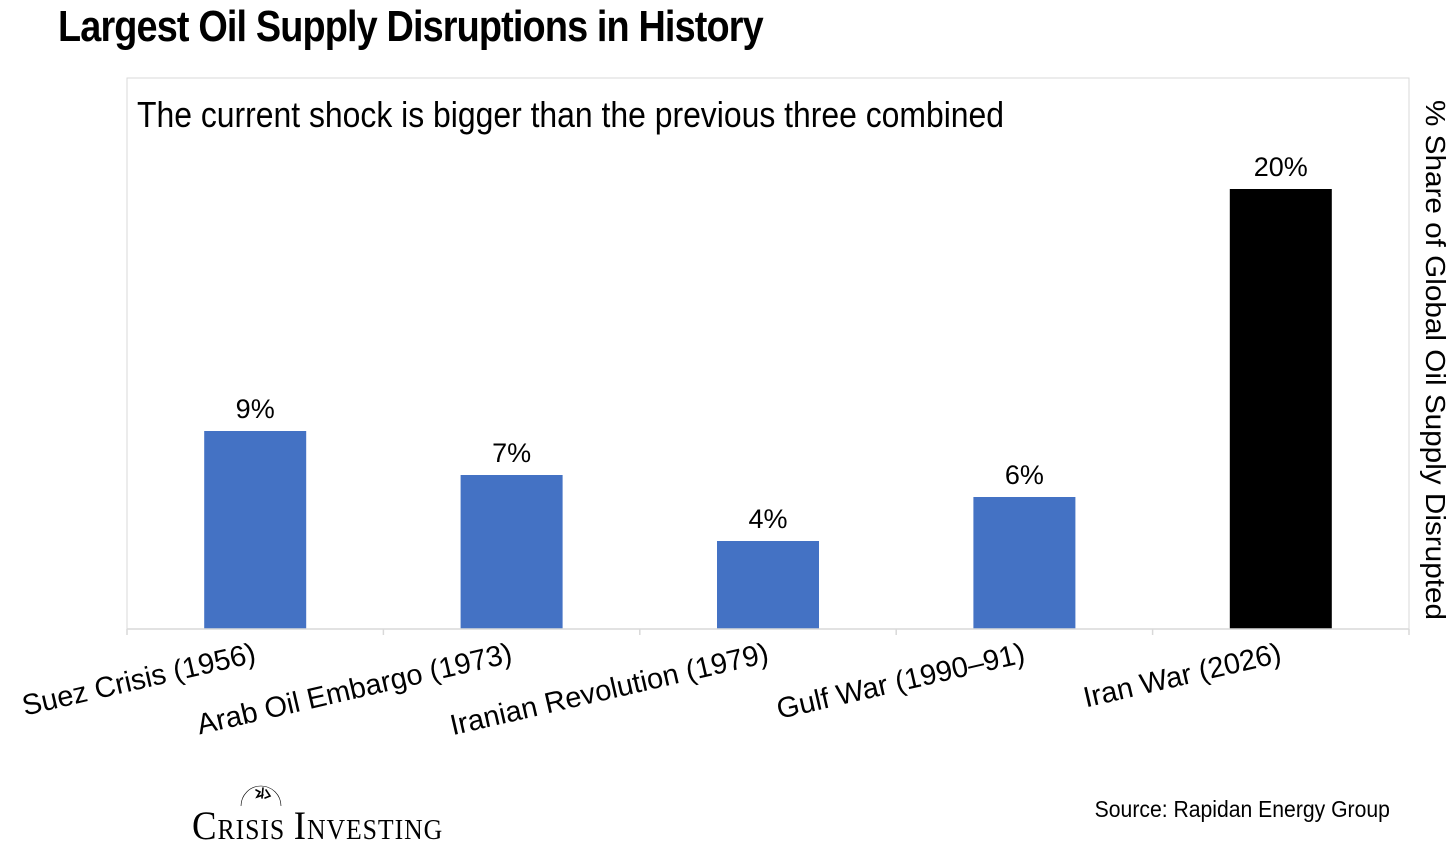  I want to click on data-label: 4%, so click(767, 519).